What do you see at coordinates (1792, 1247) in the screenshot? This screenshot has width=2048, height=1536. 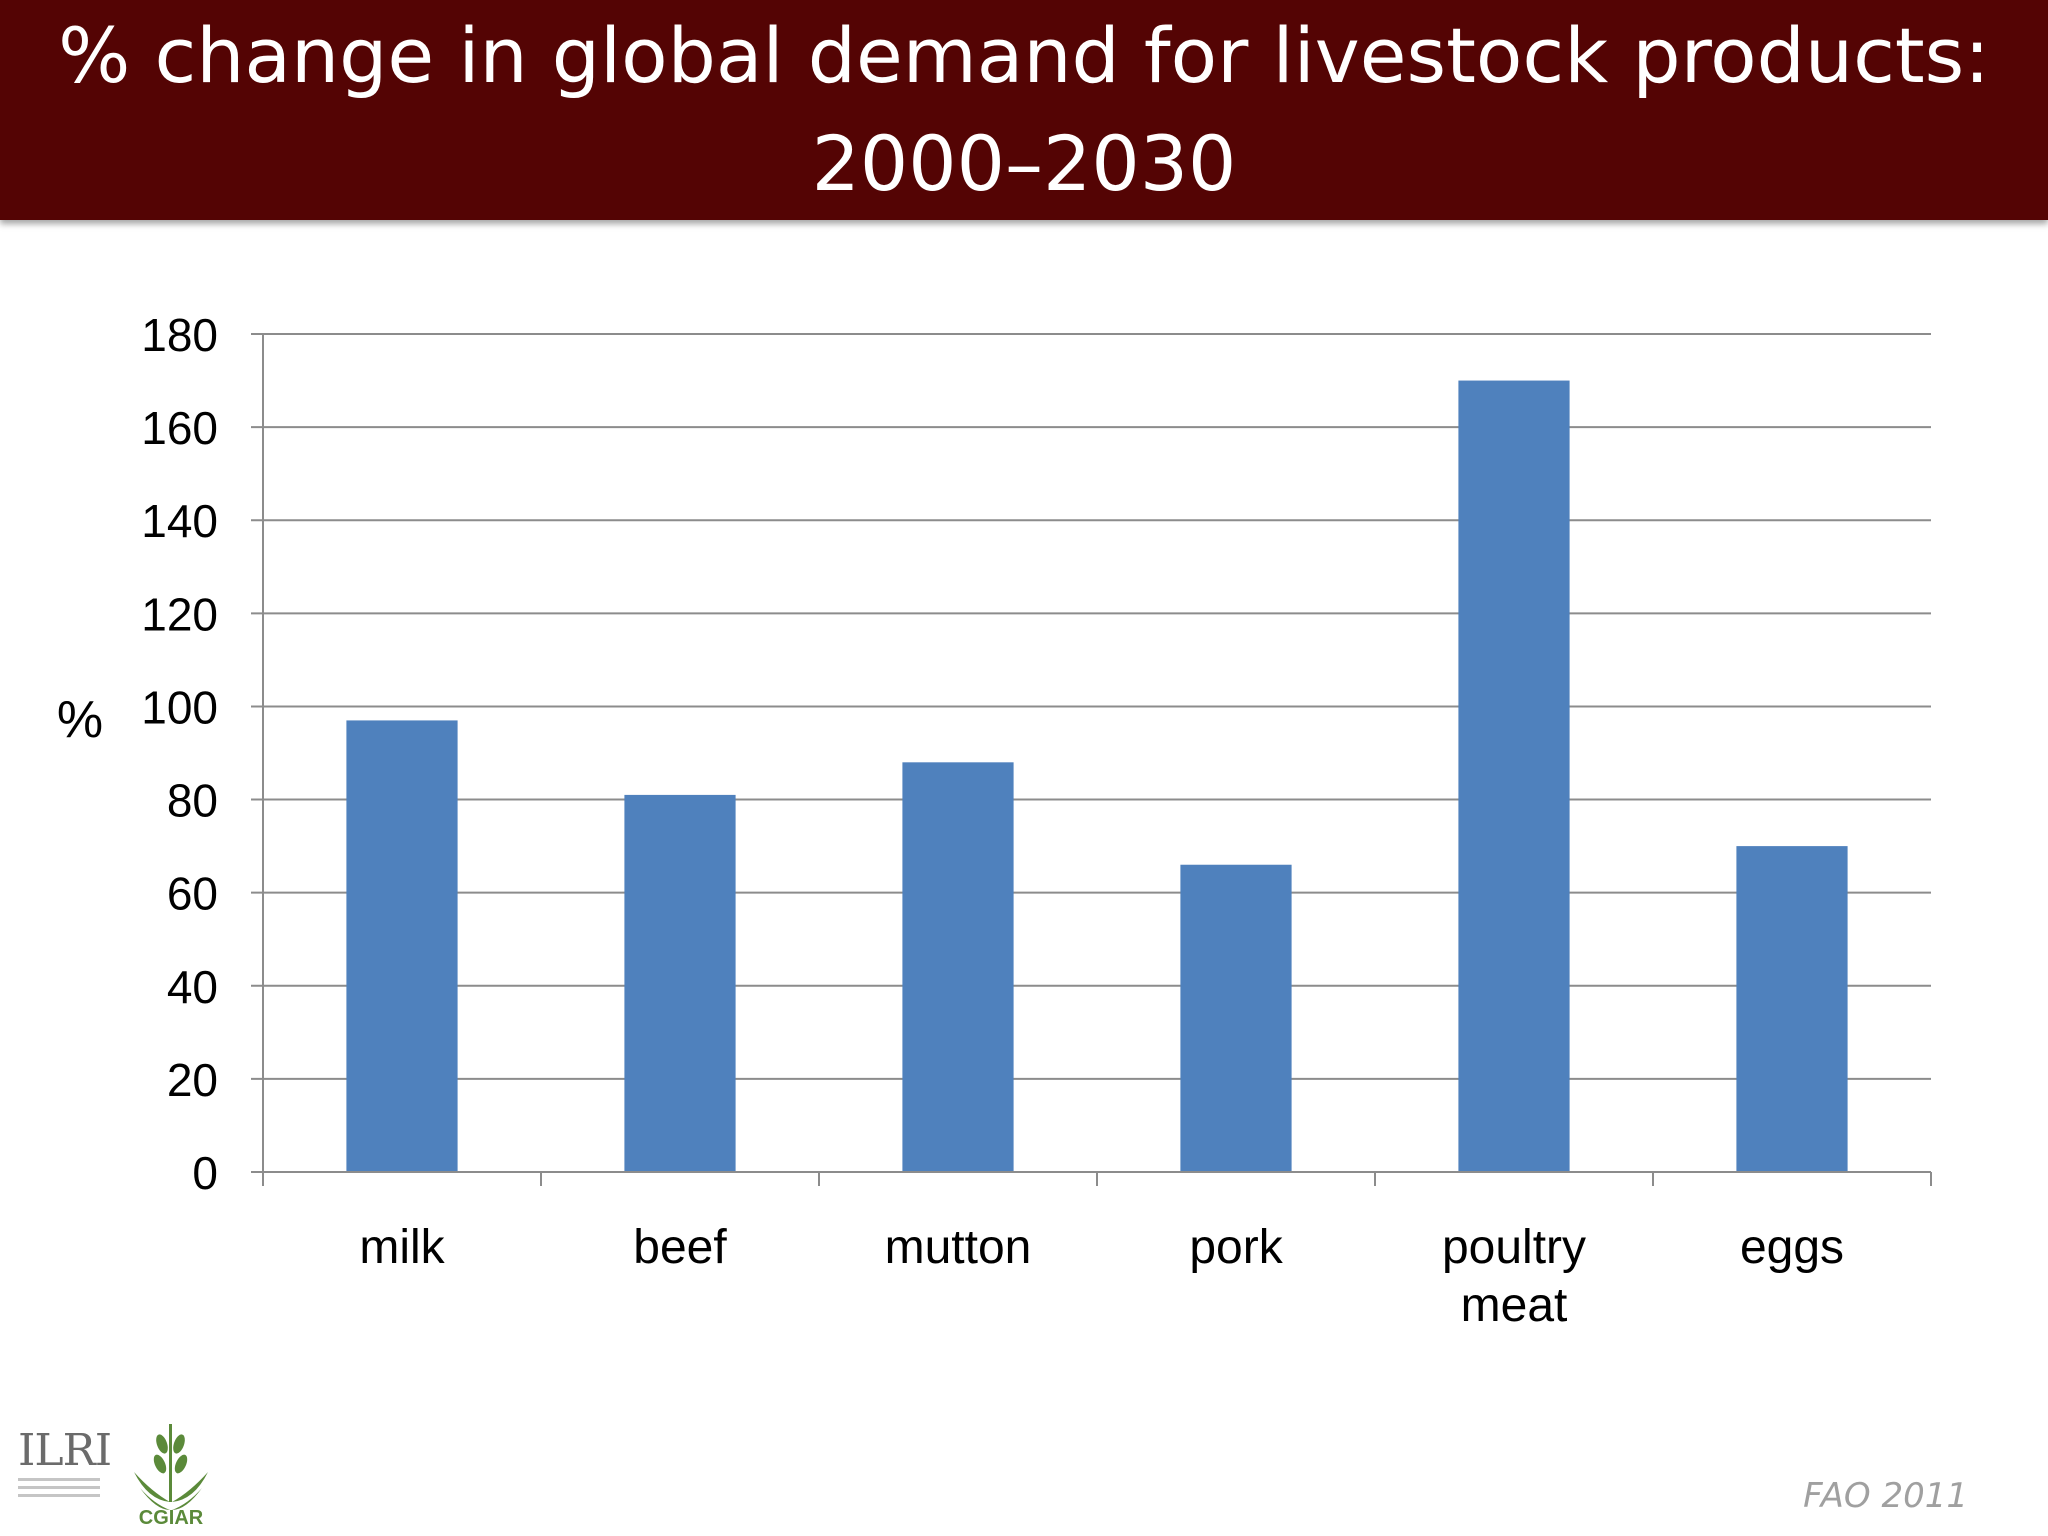 I see `x-tick-label: eggs` at bounding box center [1792, 1247].